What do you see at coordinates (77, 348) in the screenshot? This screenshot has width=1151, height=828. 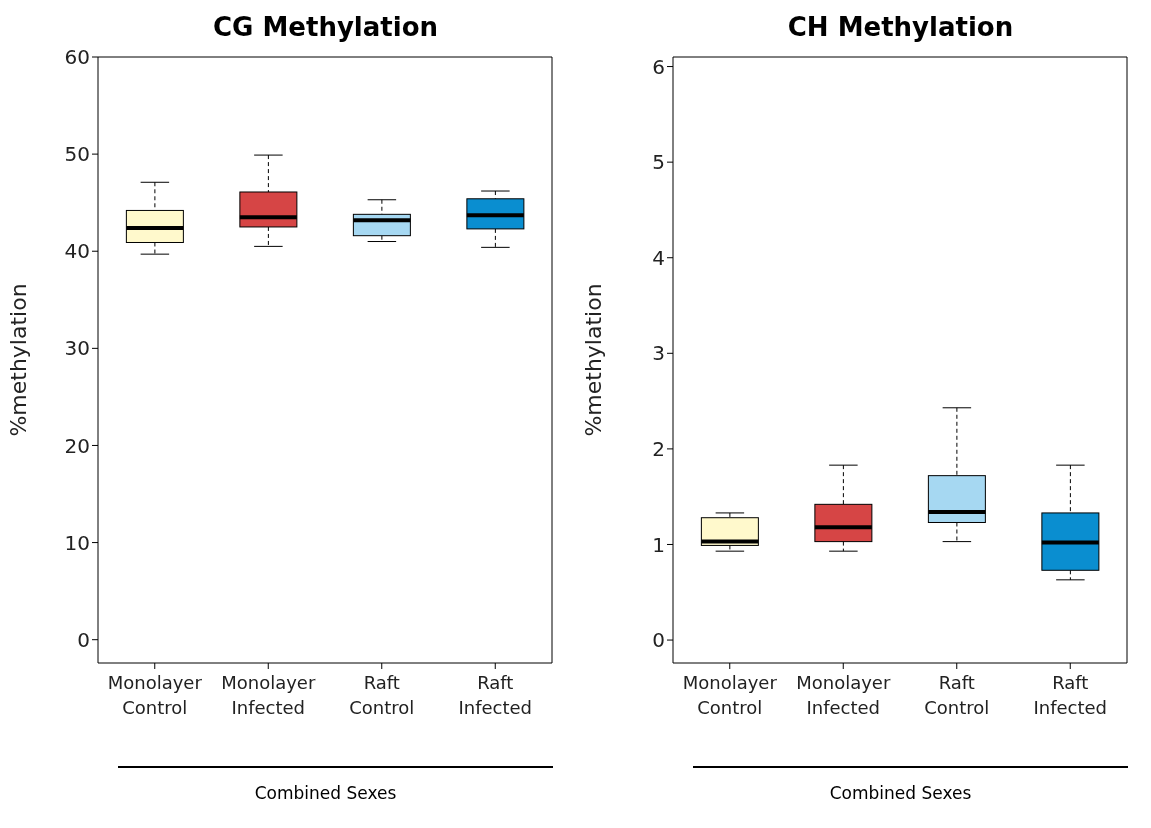 I see `y-tick-label: 30` at bounding box center [77, 348].